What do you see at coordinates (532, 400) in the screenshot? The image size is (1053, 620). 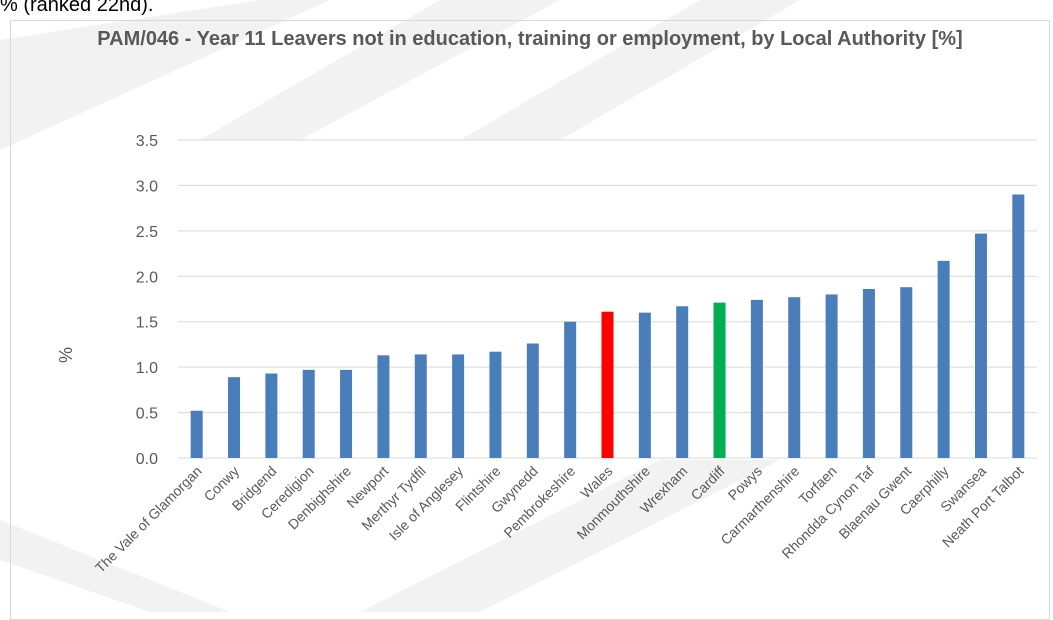 I see `bar-gwynedd` at bounding box center [532, 400].